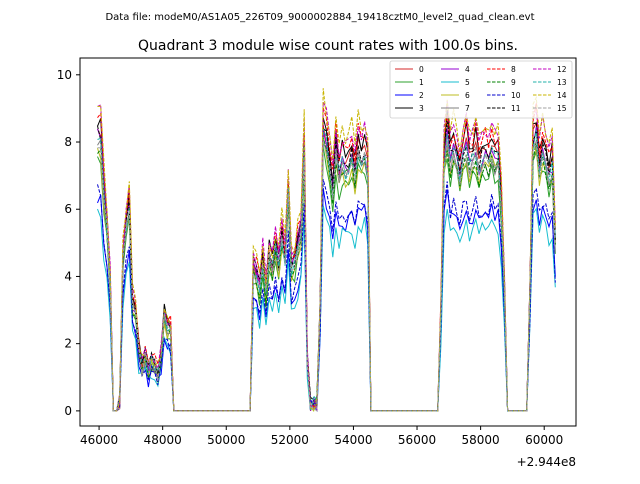 The image size is (640, 484). Describe the element at coordinates (513, 69) in the screenshot. I see `legend-label-8: 8` at that location.